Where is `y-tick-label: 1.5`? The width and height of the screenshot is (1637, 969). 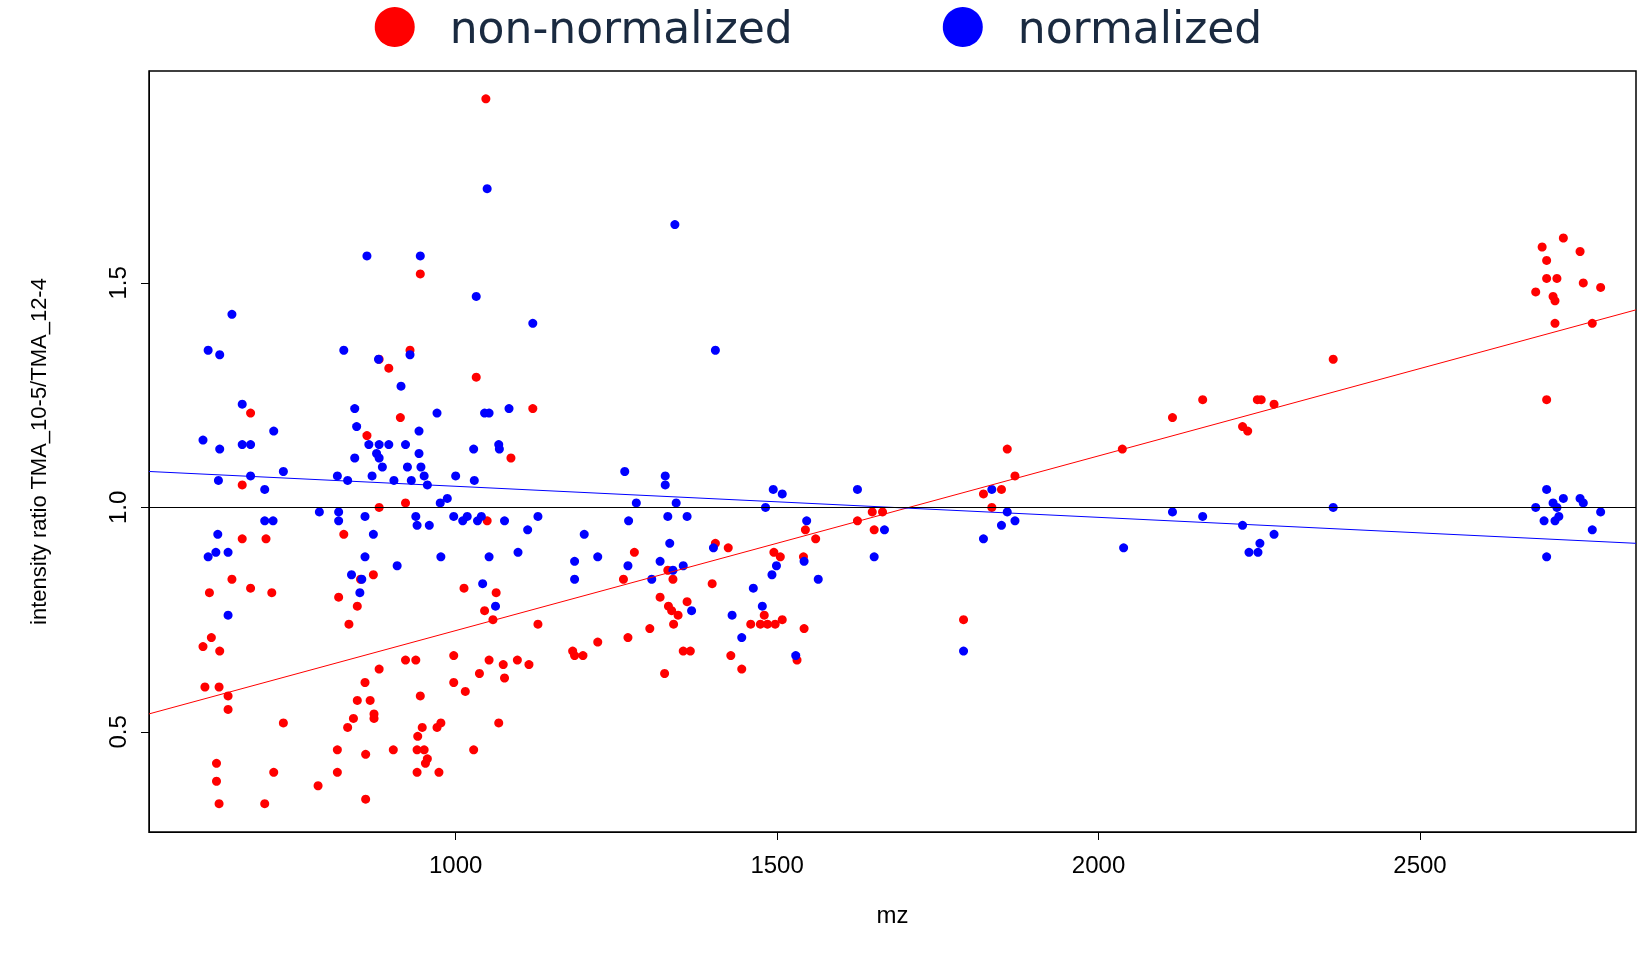
y-tick-label: 1.5 is located at coordinates (117, 283).